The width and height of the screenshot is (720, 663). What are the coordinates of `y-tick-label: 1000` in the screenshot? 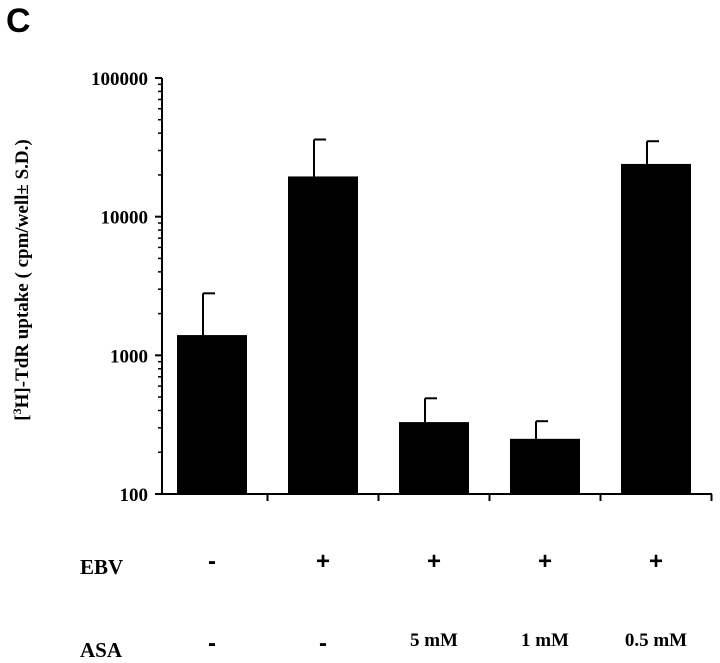 It's located at (129, 356).